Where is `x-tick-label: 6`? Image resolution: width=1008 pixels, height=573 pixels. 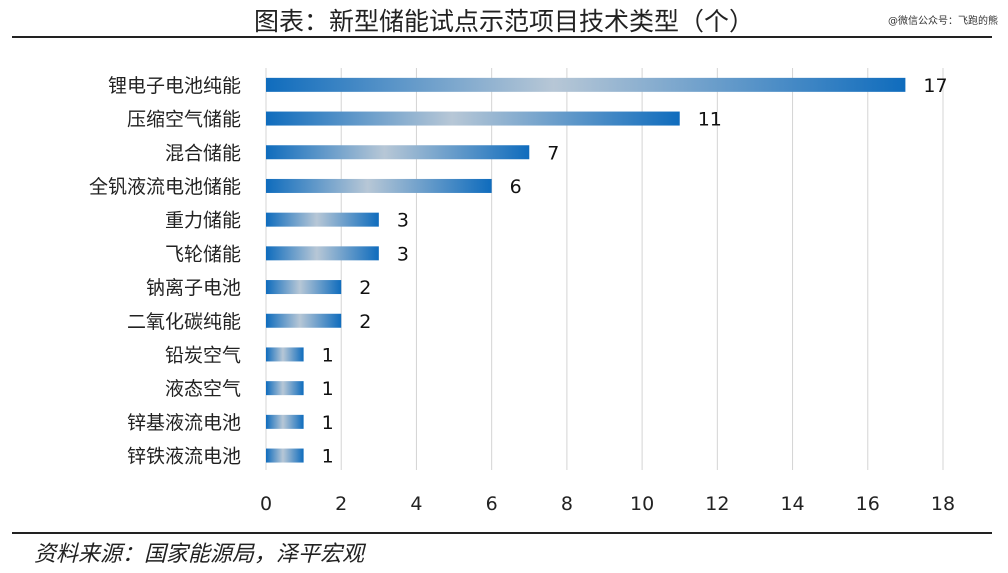
x-tick-label: 6 is located at coordinates (492, 504).